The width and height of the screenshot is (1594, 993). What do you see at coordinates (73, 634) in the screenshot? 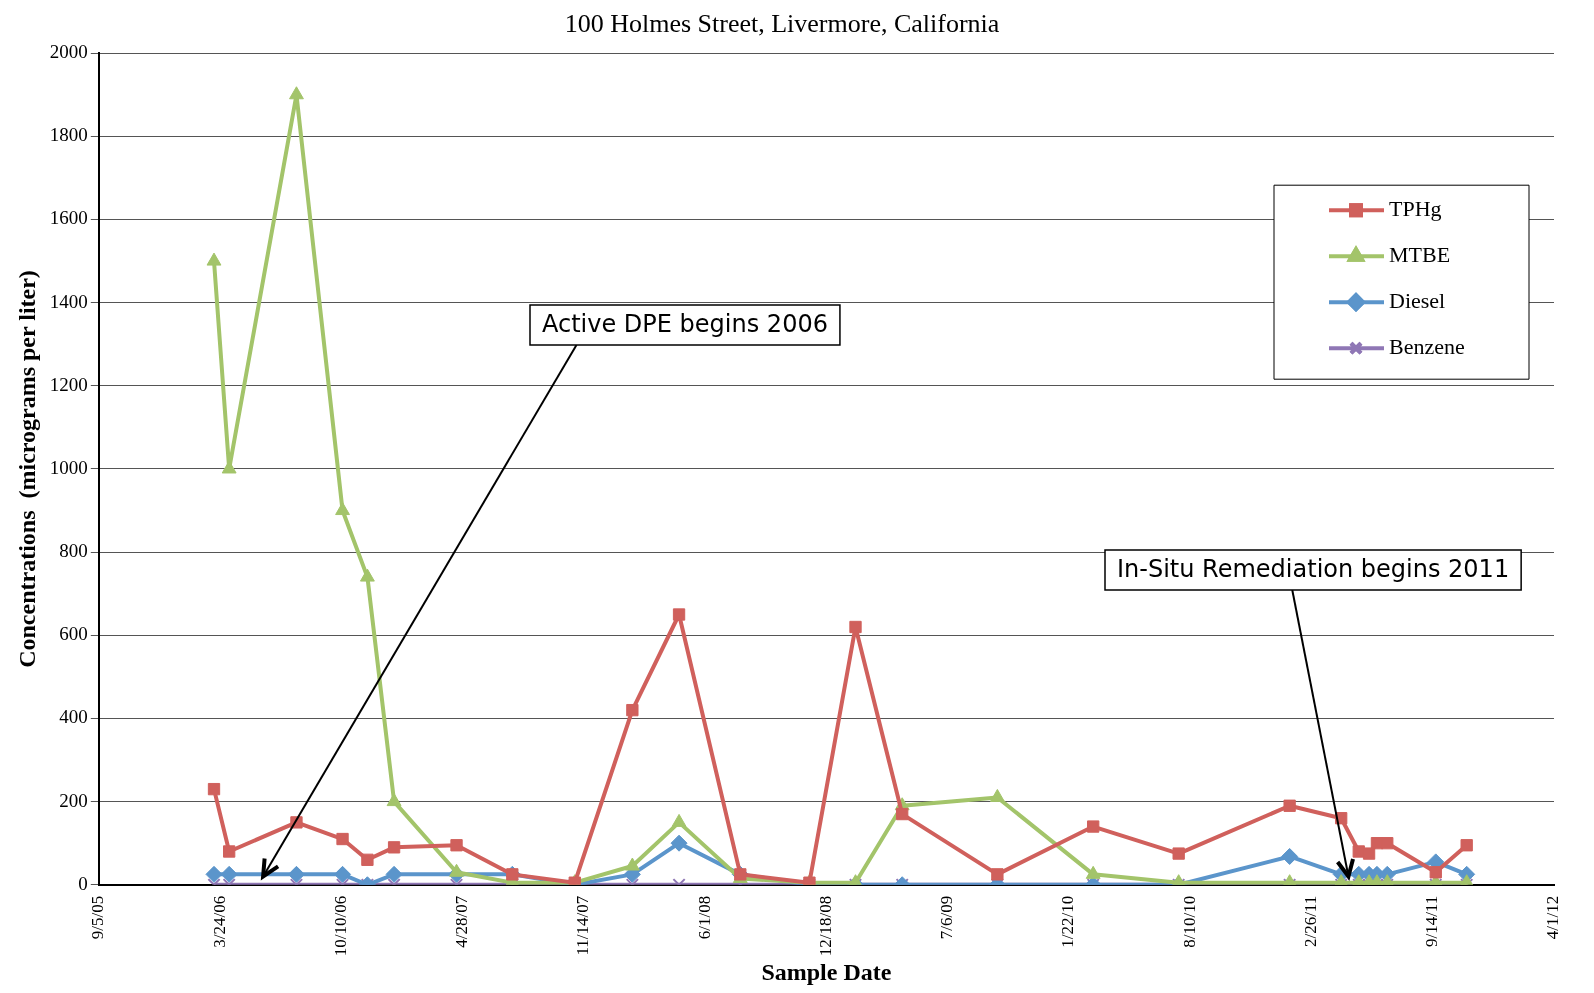
I see `y-tick-label: 600` at bounding box center [73, 634].